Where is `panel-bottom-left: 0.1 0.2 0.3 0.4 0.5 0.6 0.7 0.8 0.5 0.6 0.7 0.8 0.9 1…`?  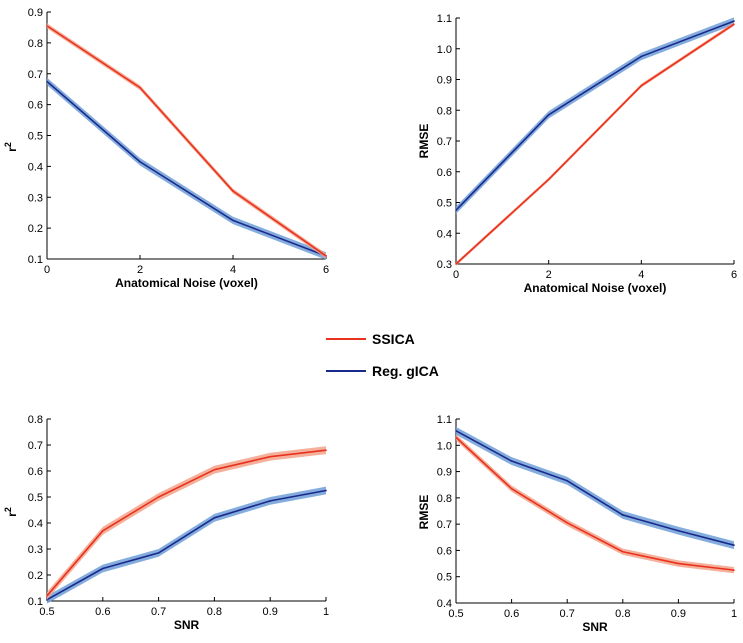 panel-bottom-left: 0.1 0.2 0.3 0.4 0.5 0.6 0.7 0.8 0.5 0.6 0.7 0.8 0.9 1… is located at coordinates (166, 523).